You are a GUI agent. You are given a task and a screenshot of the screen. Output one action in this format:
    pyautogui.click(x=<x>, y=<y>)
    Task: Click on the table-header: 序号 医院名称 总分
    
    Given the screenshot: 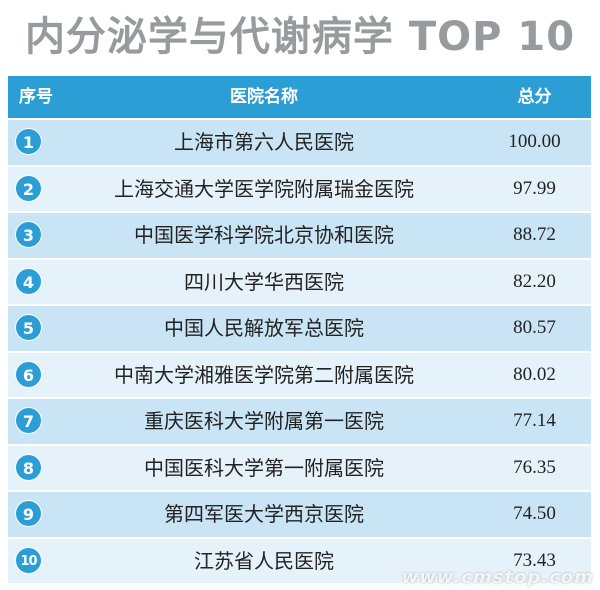 What is the action you would take?
    pyautogui.click(x=299, y=97)
    